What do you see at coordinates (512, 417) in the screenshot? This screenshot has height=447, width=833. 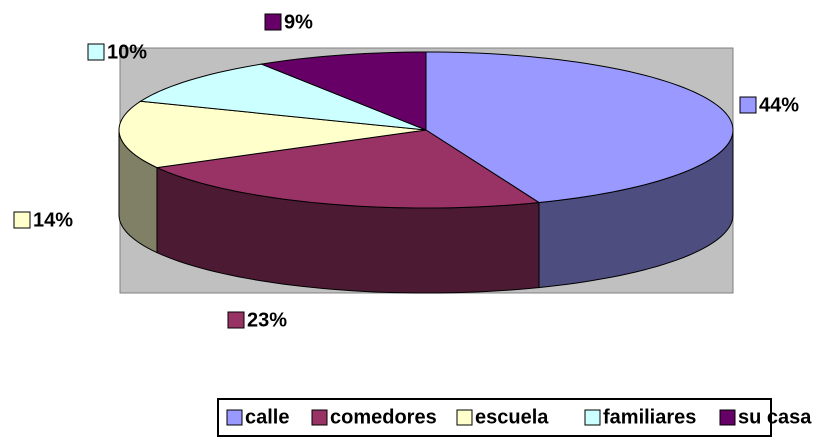 I see `legend-label: escuela` at bounding box center [512, 417].